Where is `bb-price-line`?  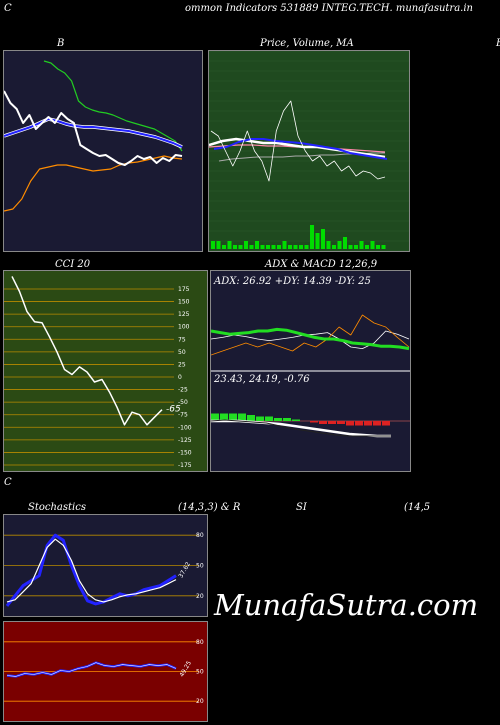
bb-price-line is located at coordinates (93, 128).